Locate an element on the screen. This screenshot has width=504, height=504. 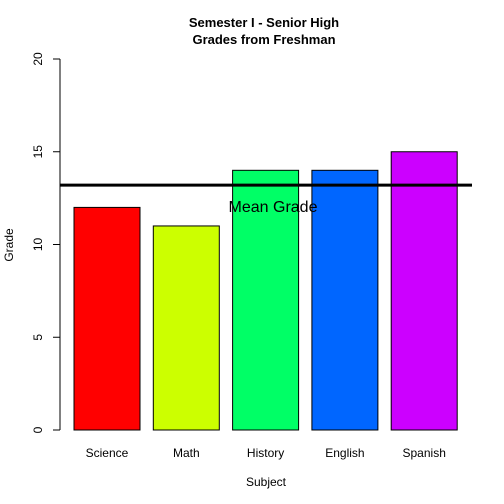
y-tick-label: 10 is located at coordinates (38, 245).